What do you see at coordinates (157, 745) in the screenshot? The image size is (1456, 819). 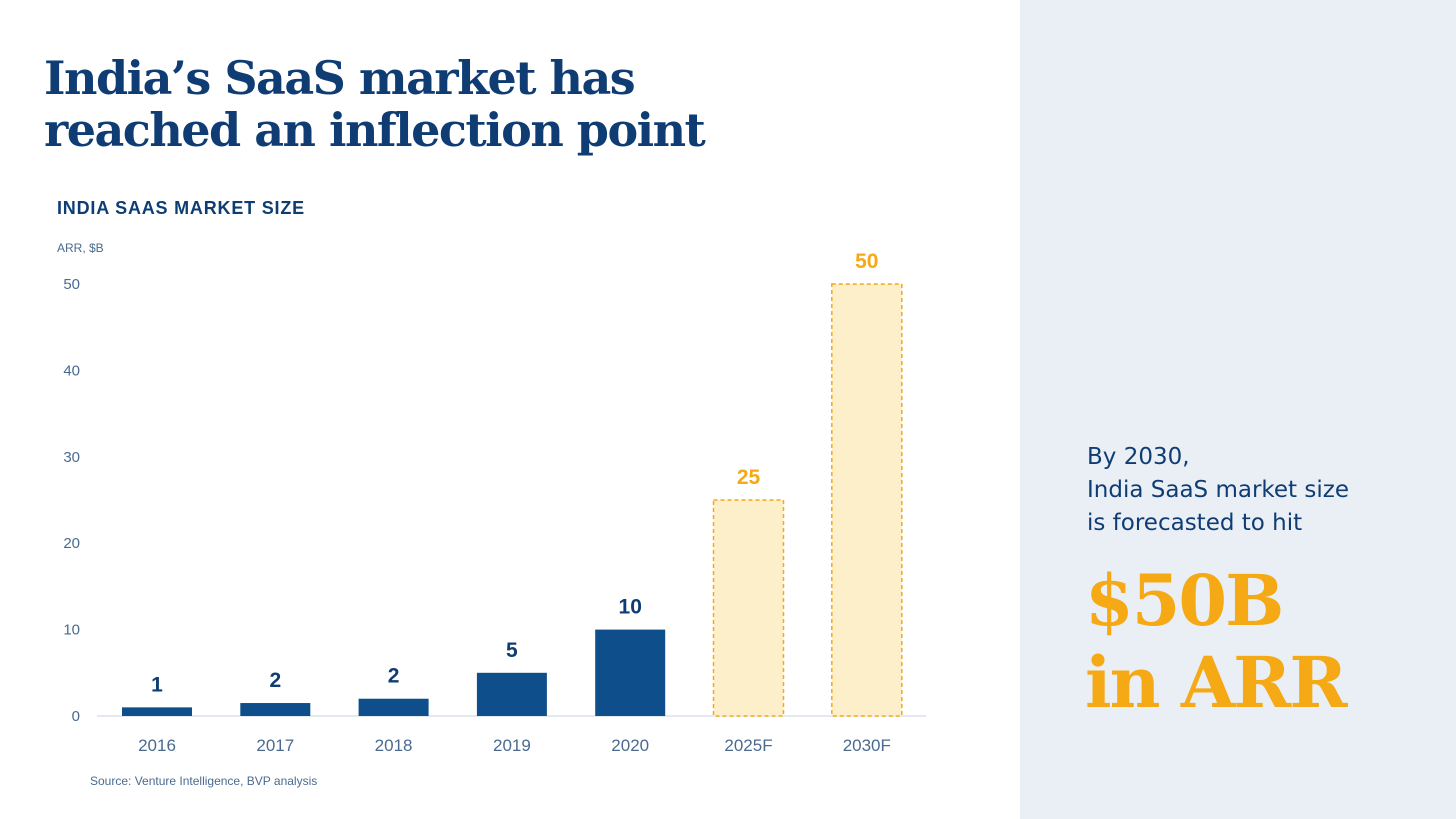 I see `x-tick-label: 2016` at bounding box center [157, 745].